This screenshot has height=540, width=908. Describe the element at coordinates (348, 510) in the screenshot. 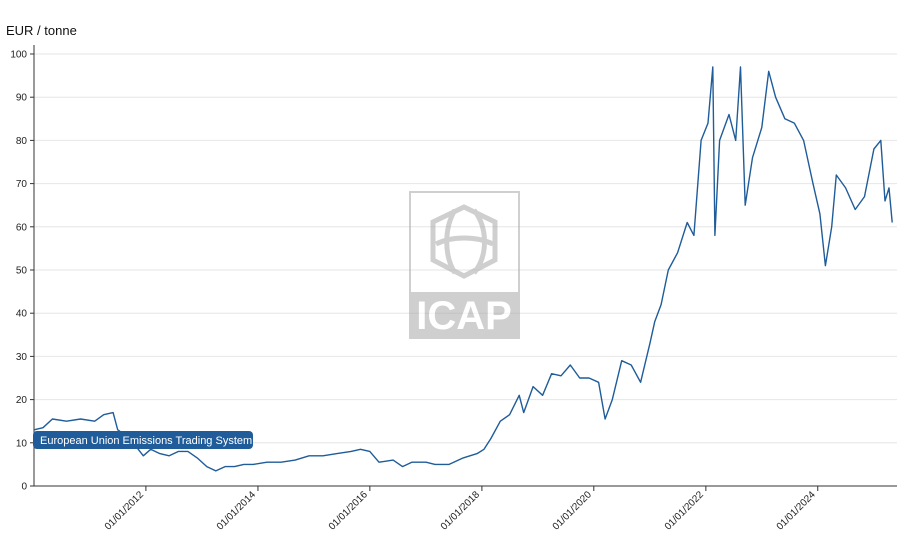

I see `x-tick-label: 01/01/2016` at that location.